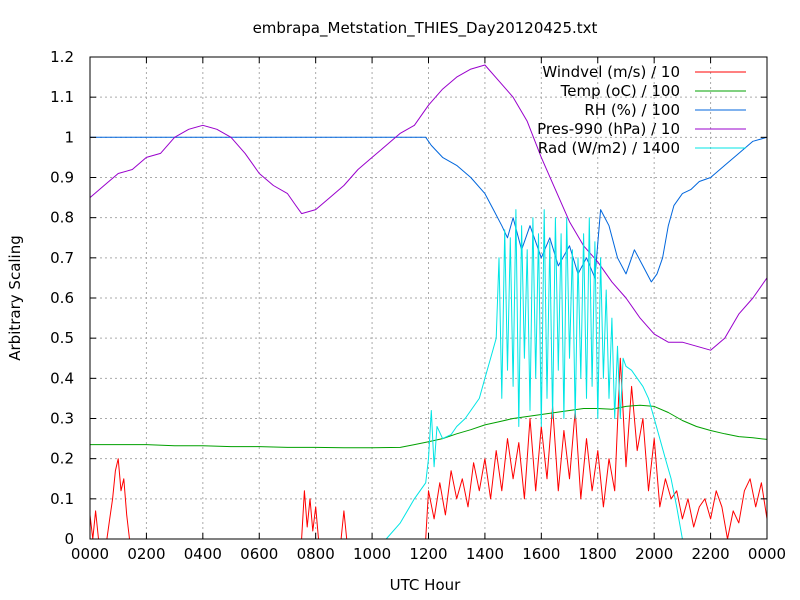 Image resolution: width=800 pixels, height=600 pixels. Describe the element at coordinates (609, 148) in the screenshot. I see `legend-label: Rad (W/m2) / 1400` at that location.